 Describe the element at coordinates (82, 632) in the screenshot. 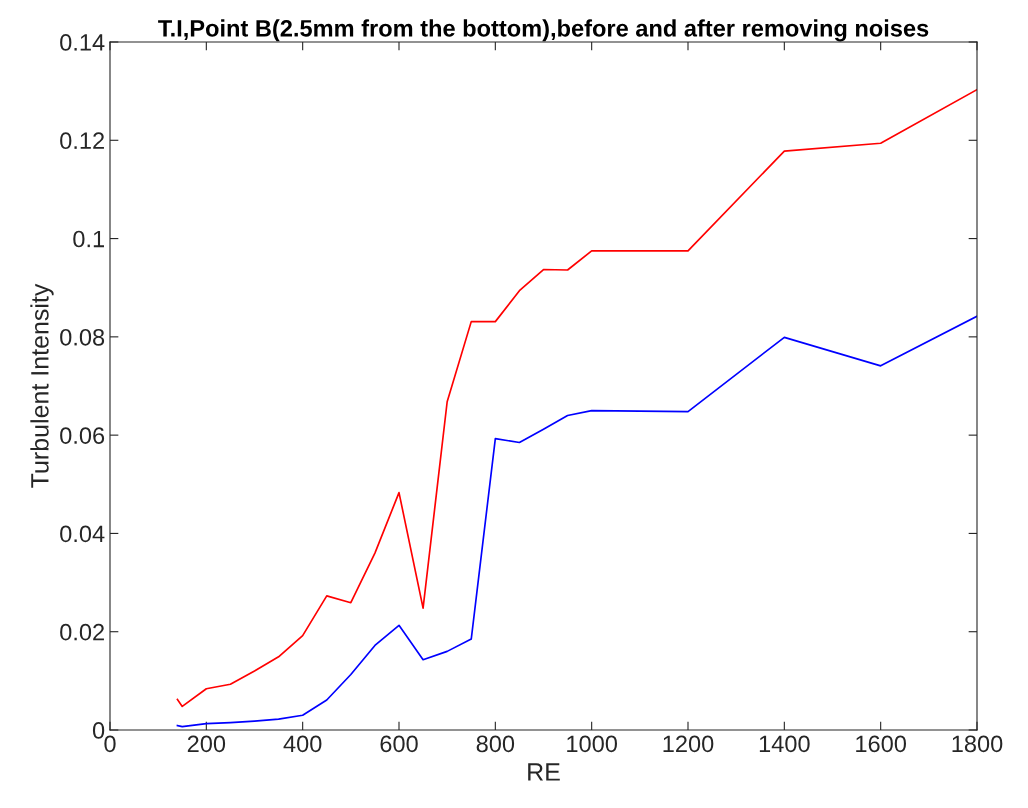

I see `y-tick-label: 0.02` at that location.